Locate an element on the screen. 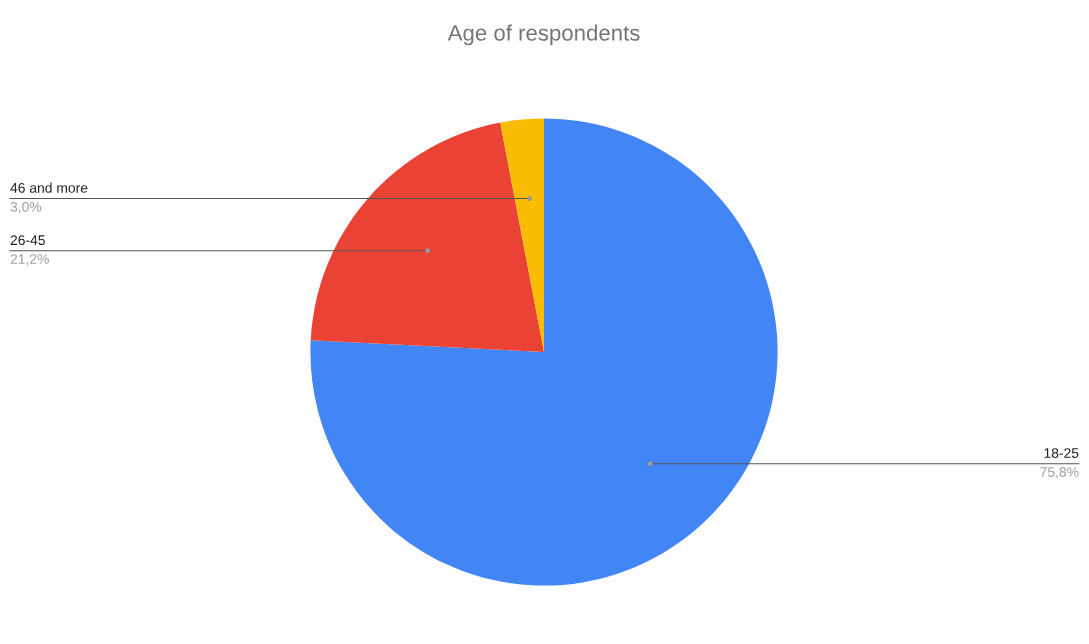 This screenshot has width=1089, height=644. slice-label: 26-45 is located at coordinates (27, 240).